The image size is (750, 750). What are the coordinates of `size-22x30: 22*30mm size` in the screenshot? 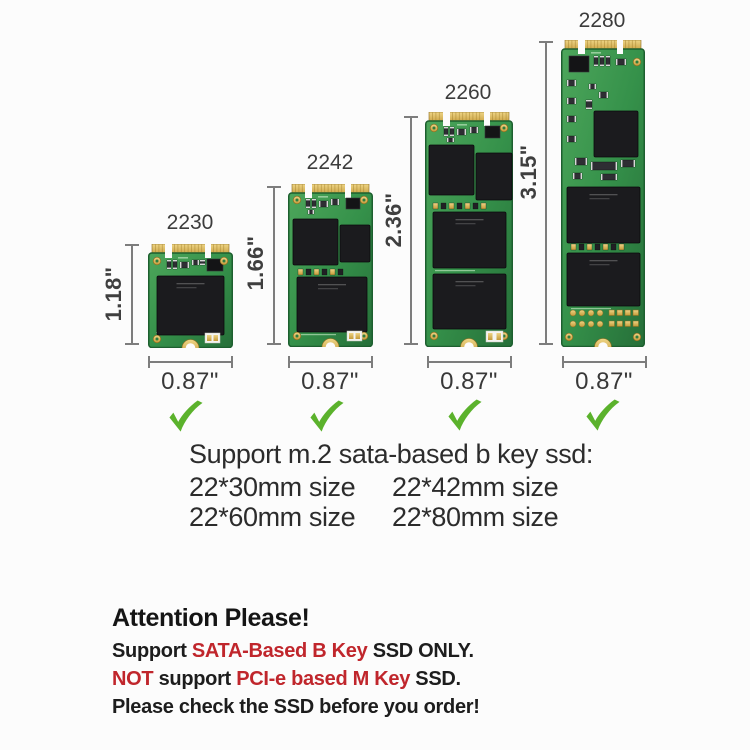 It's located at (272, 487).